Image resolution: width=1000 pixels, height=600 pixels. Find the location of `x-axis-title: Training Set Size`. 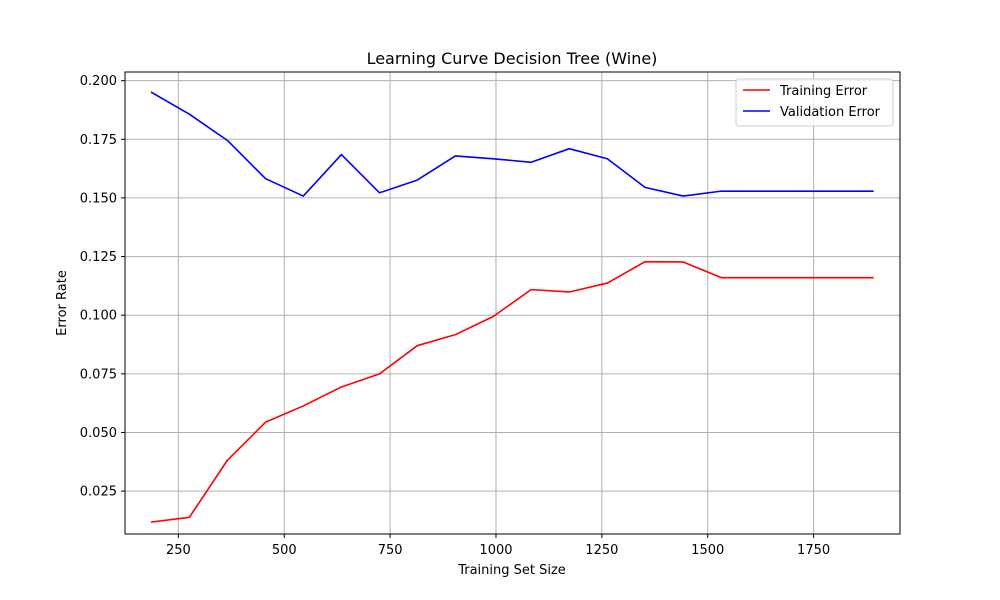

x-axis-title: Training Set Size is located at coordinates (511, 570).